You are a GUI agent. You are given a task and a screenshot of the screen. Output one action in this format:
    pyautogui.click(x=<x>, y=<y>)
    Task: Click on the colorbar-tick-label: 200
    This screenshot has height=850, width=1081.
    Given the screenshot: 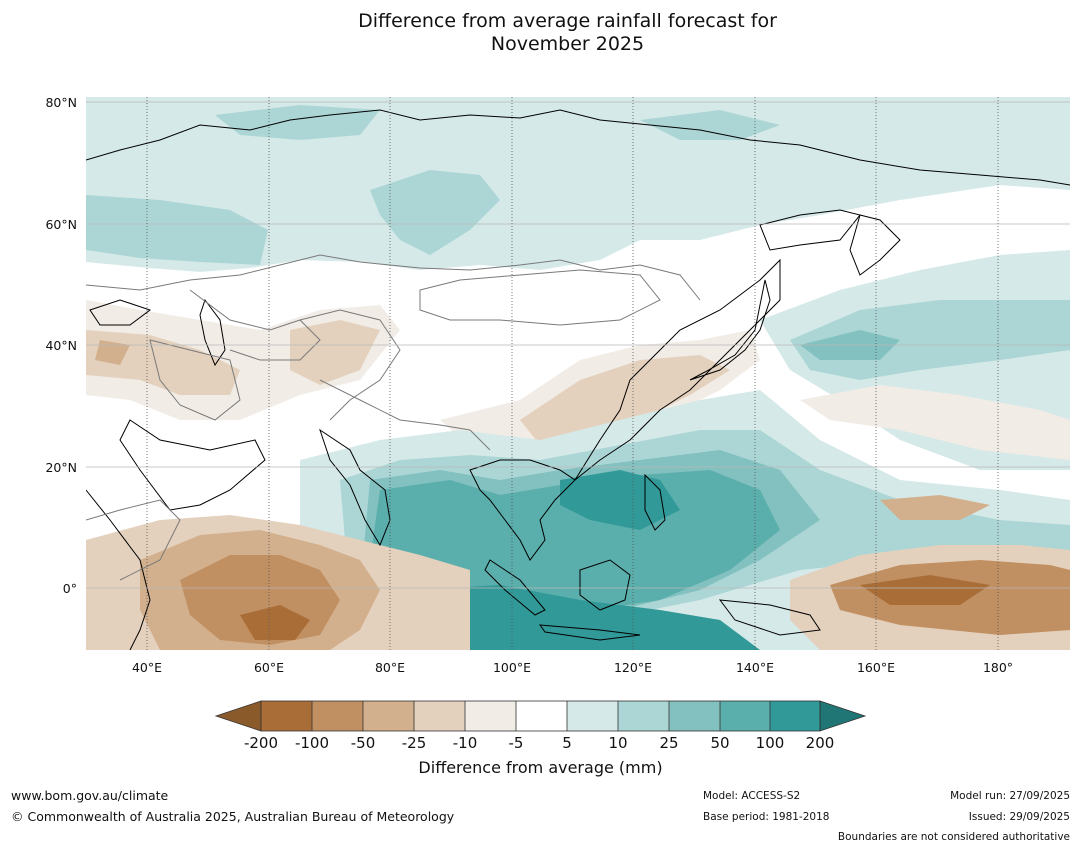 What is the action you would take?
    pyautogui.click(x=820, y=743)
    